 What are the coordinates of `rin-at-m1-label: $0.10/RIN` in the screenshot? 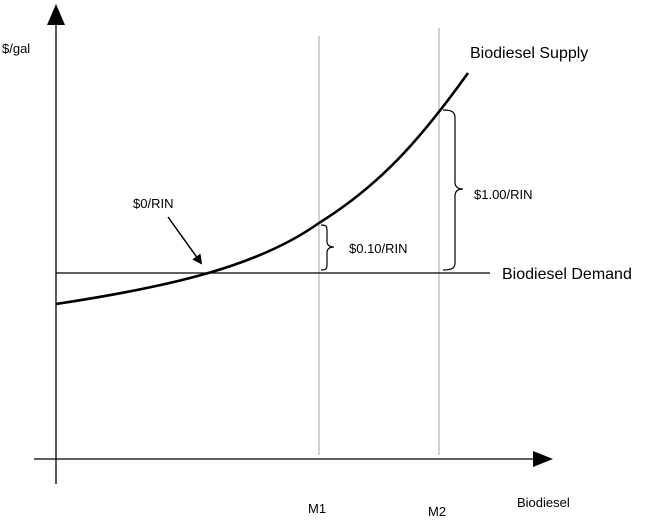 It's located at (378, 248).